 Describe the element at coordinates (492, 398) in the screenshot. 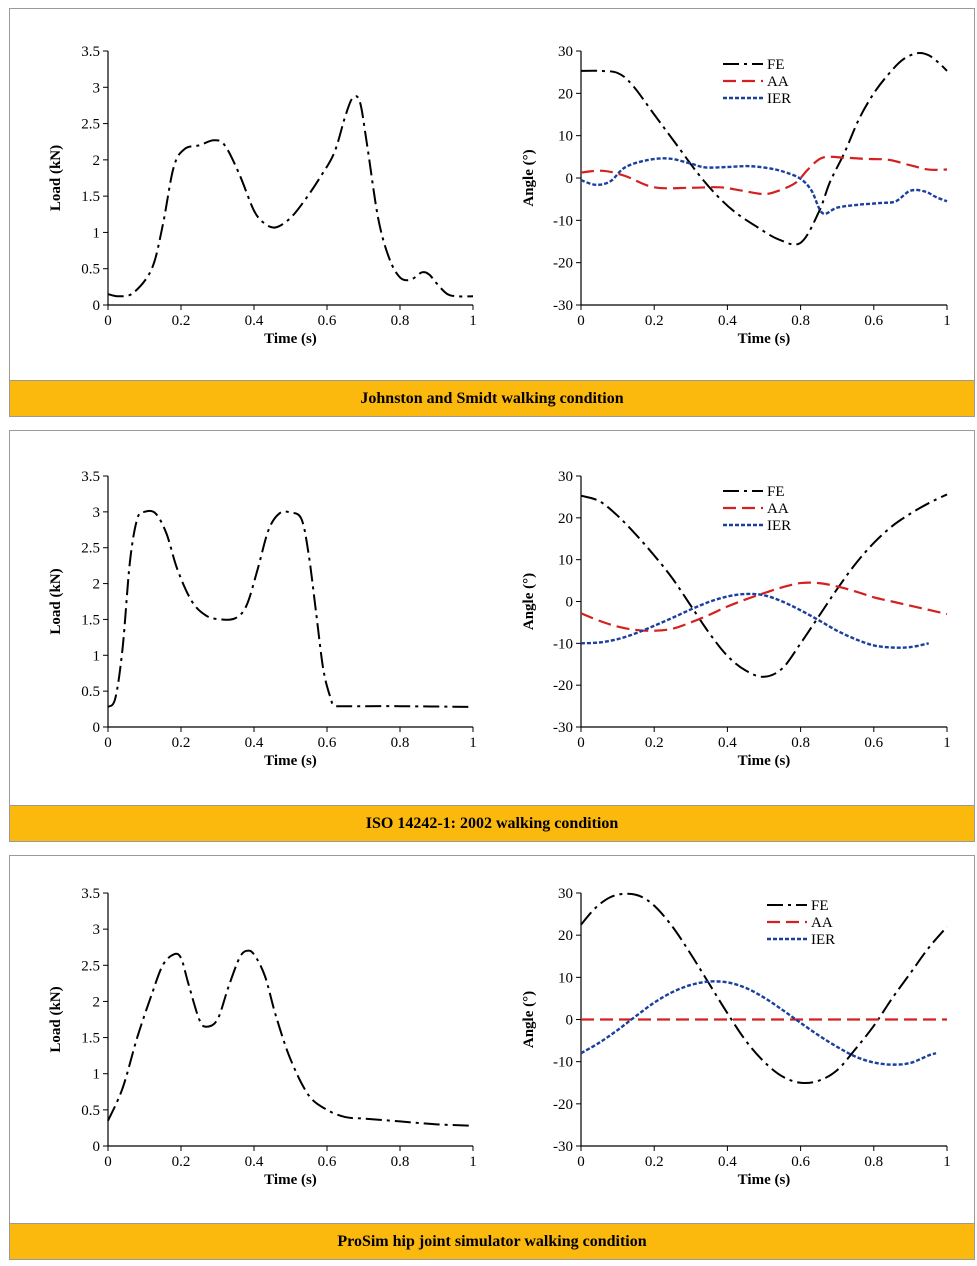

I see `panel-caption: Johnston and Smidt walking condition` at that location.